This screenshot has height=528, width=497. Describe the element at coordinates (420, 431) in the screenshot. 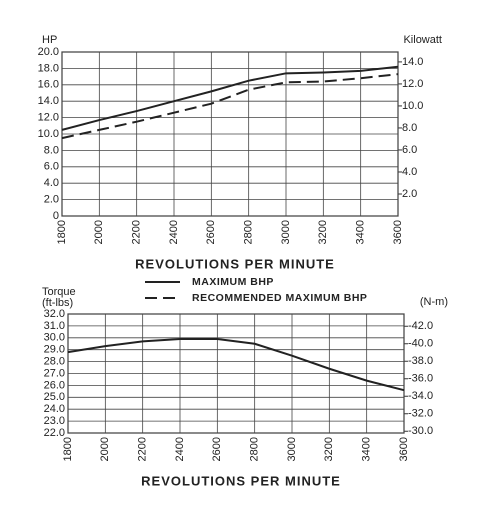

I see `y2-tick-label: -30.0` at that location.